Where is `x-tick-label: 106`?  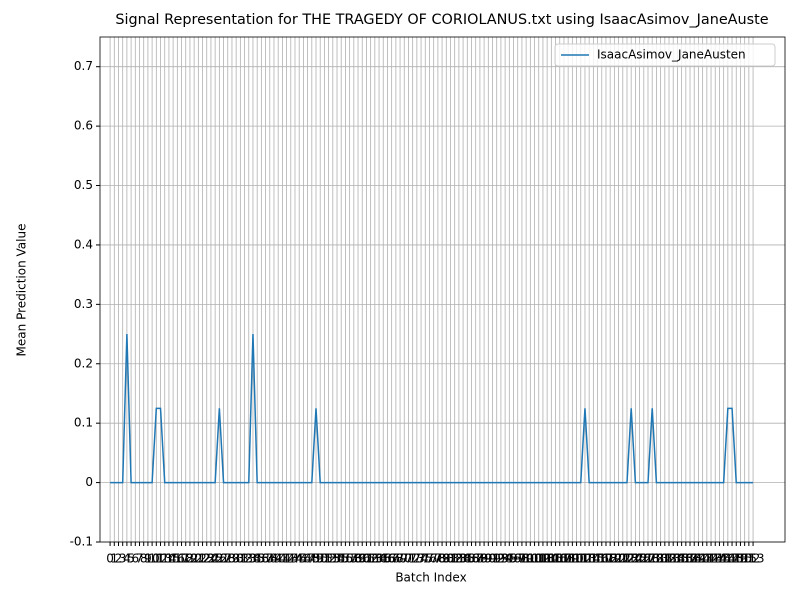
x-tick-label: 106 is located at coordinates (555, 559).